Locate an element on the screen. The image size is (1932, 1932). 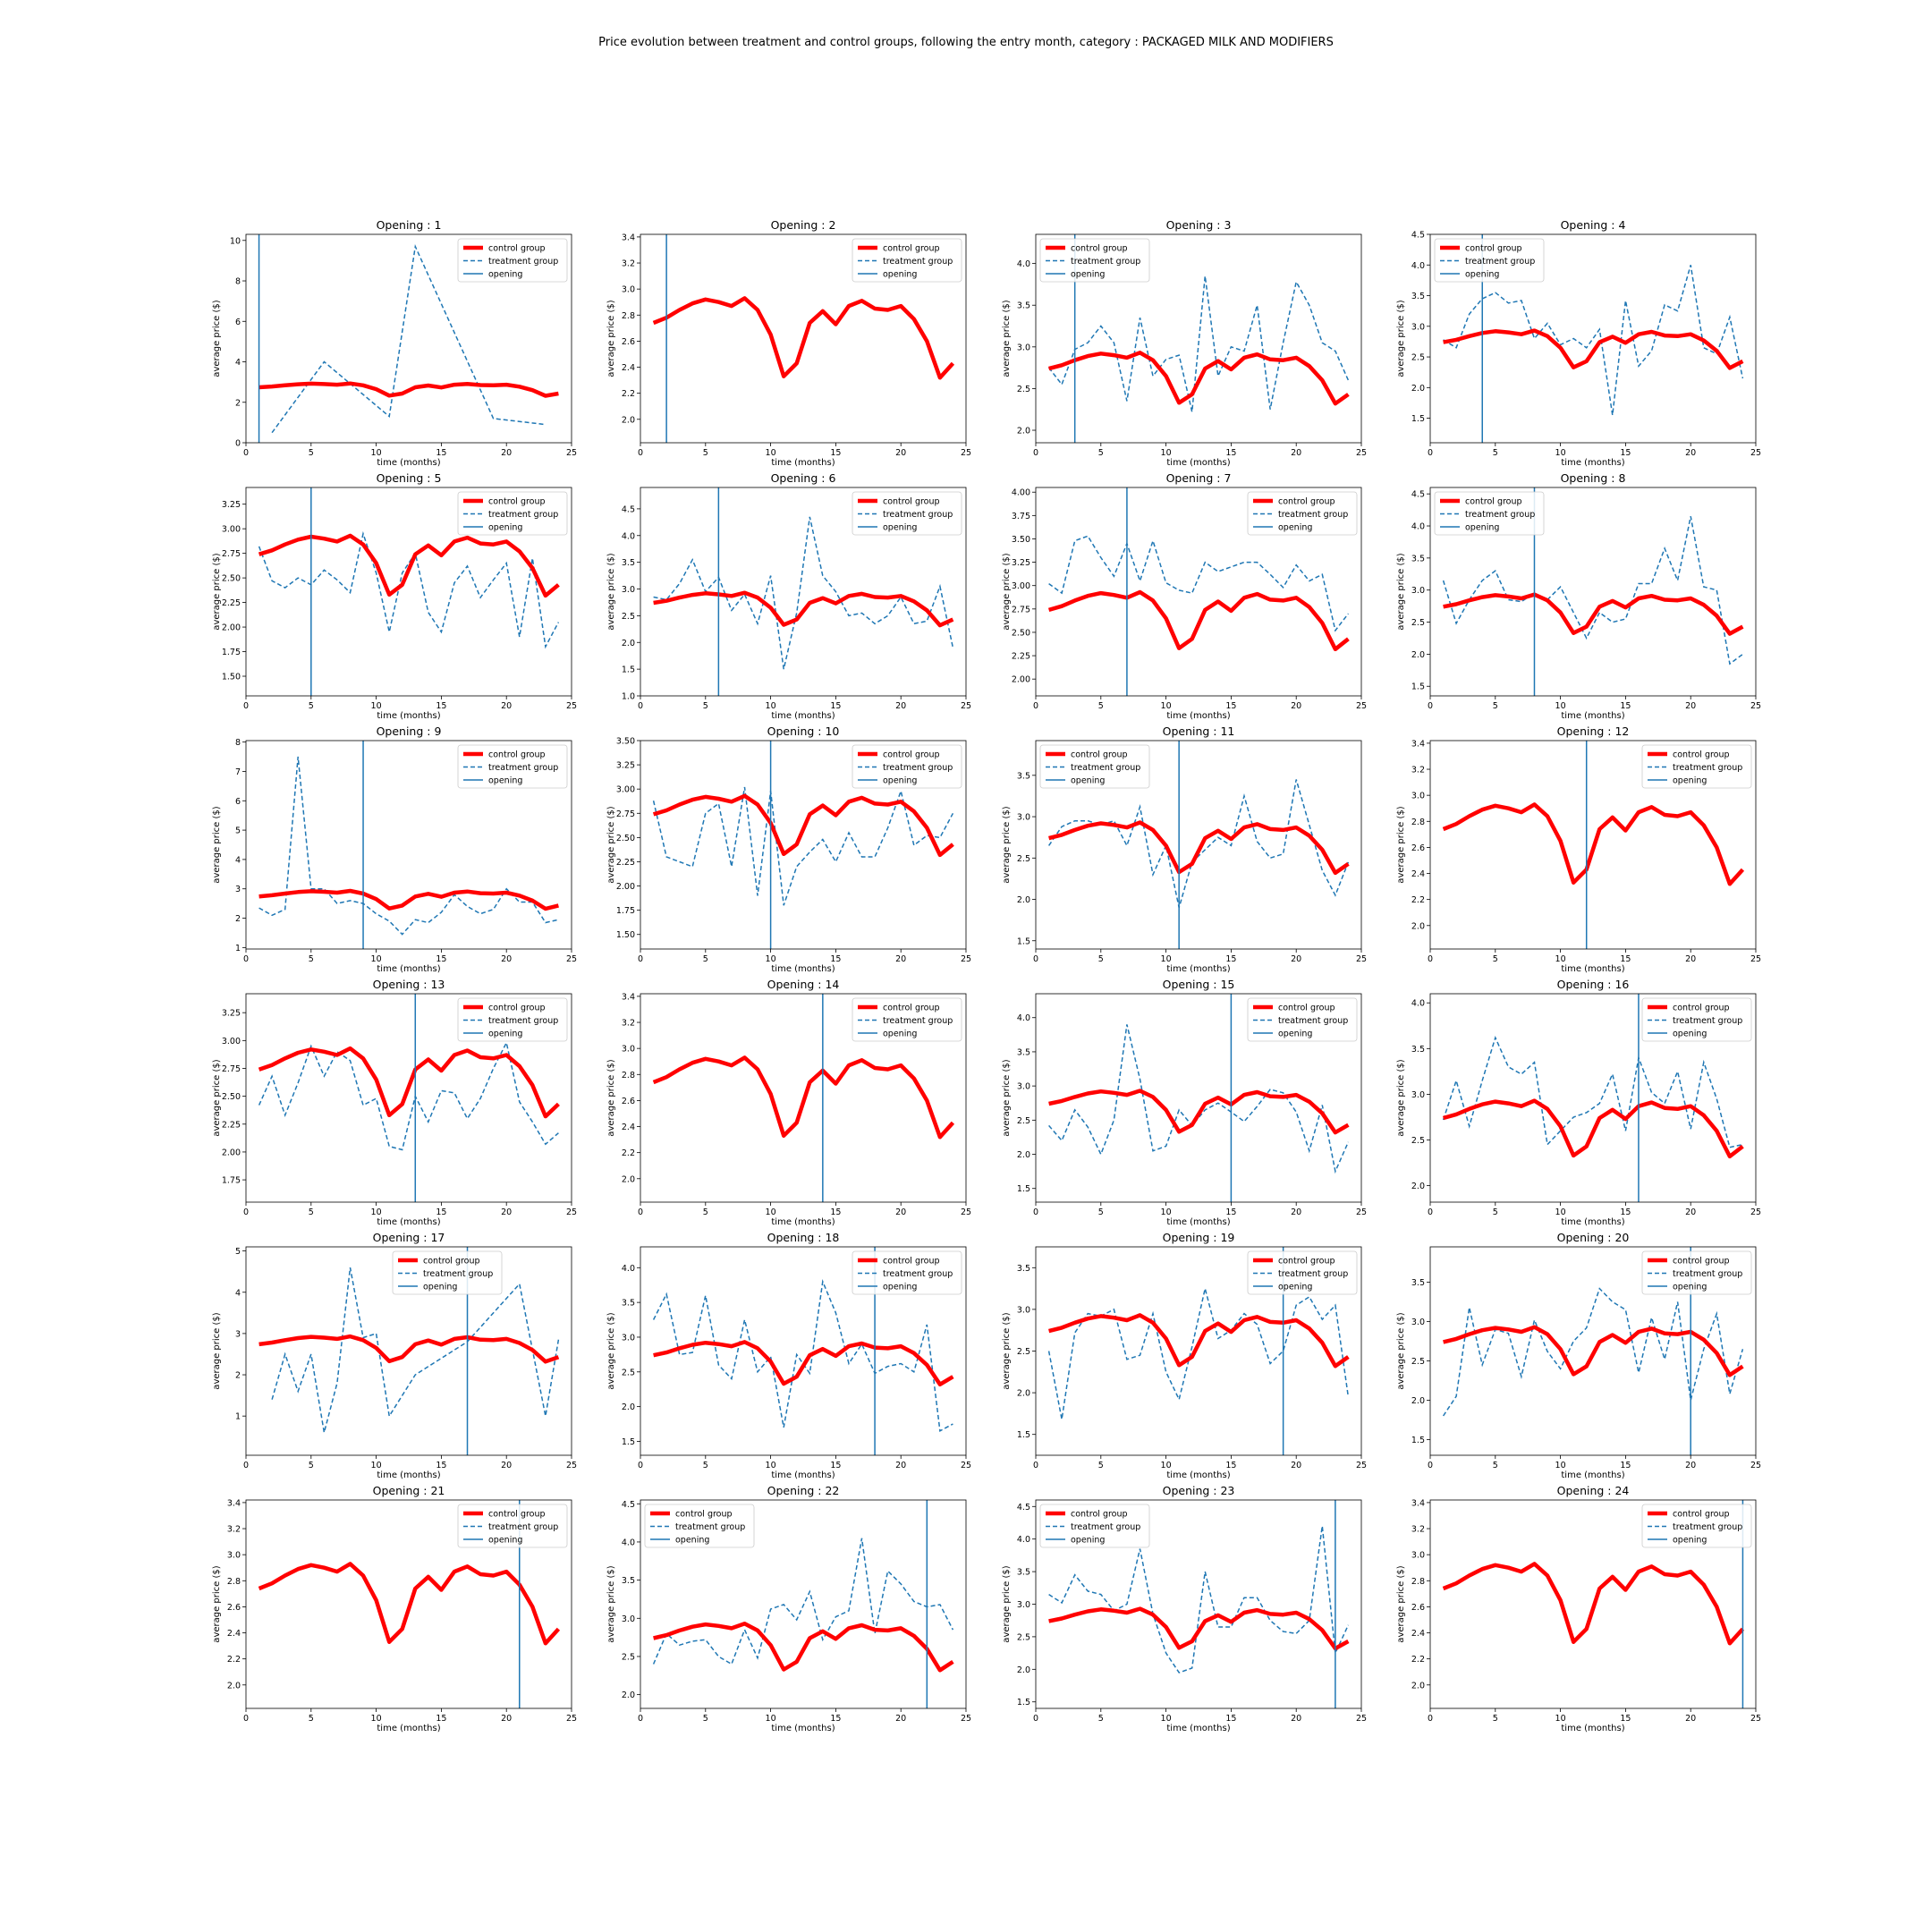
y-axis-label: average price ($) is located at coordinates (611, 1603).